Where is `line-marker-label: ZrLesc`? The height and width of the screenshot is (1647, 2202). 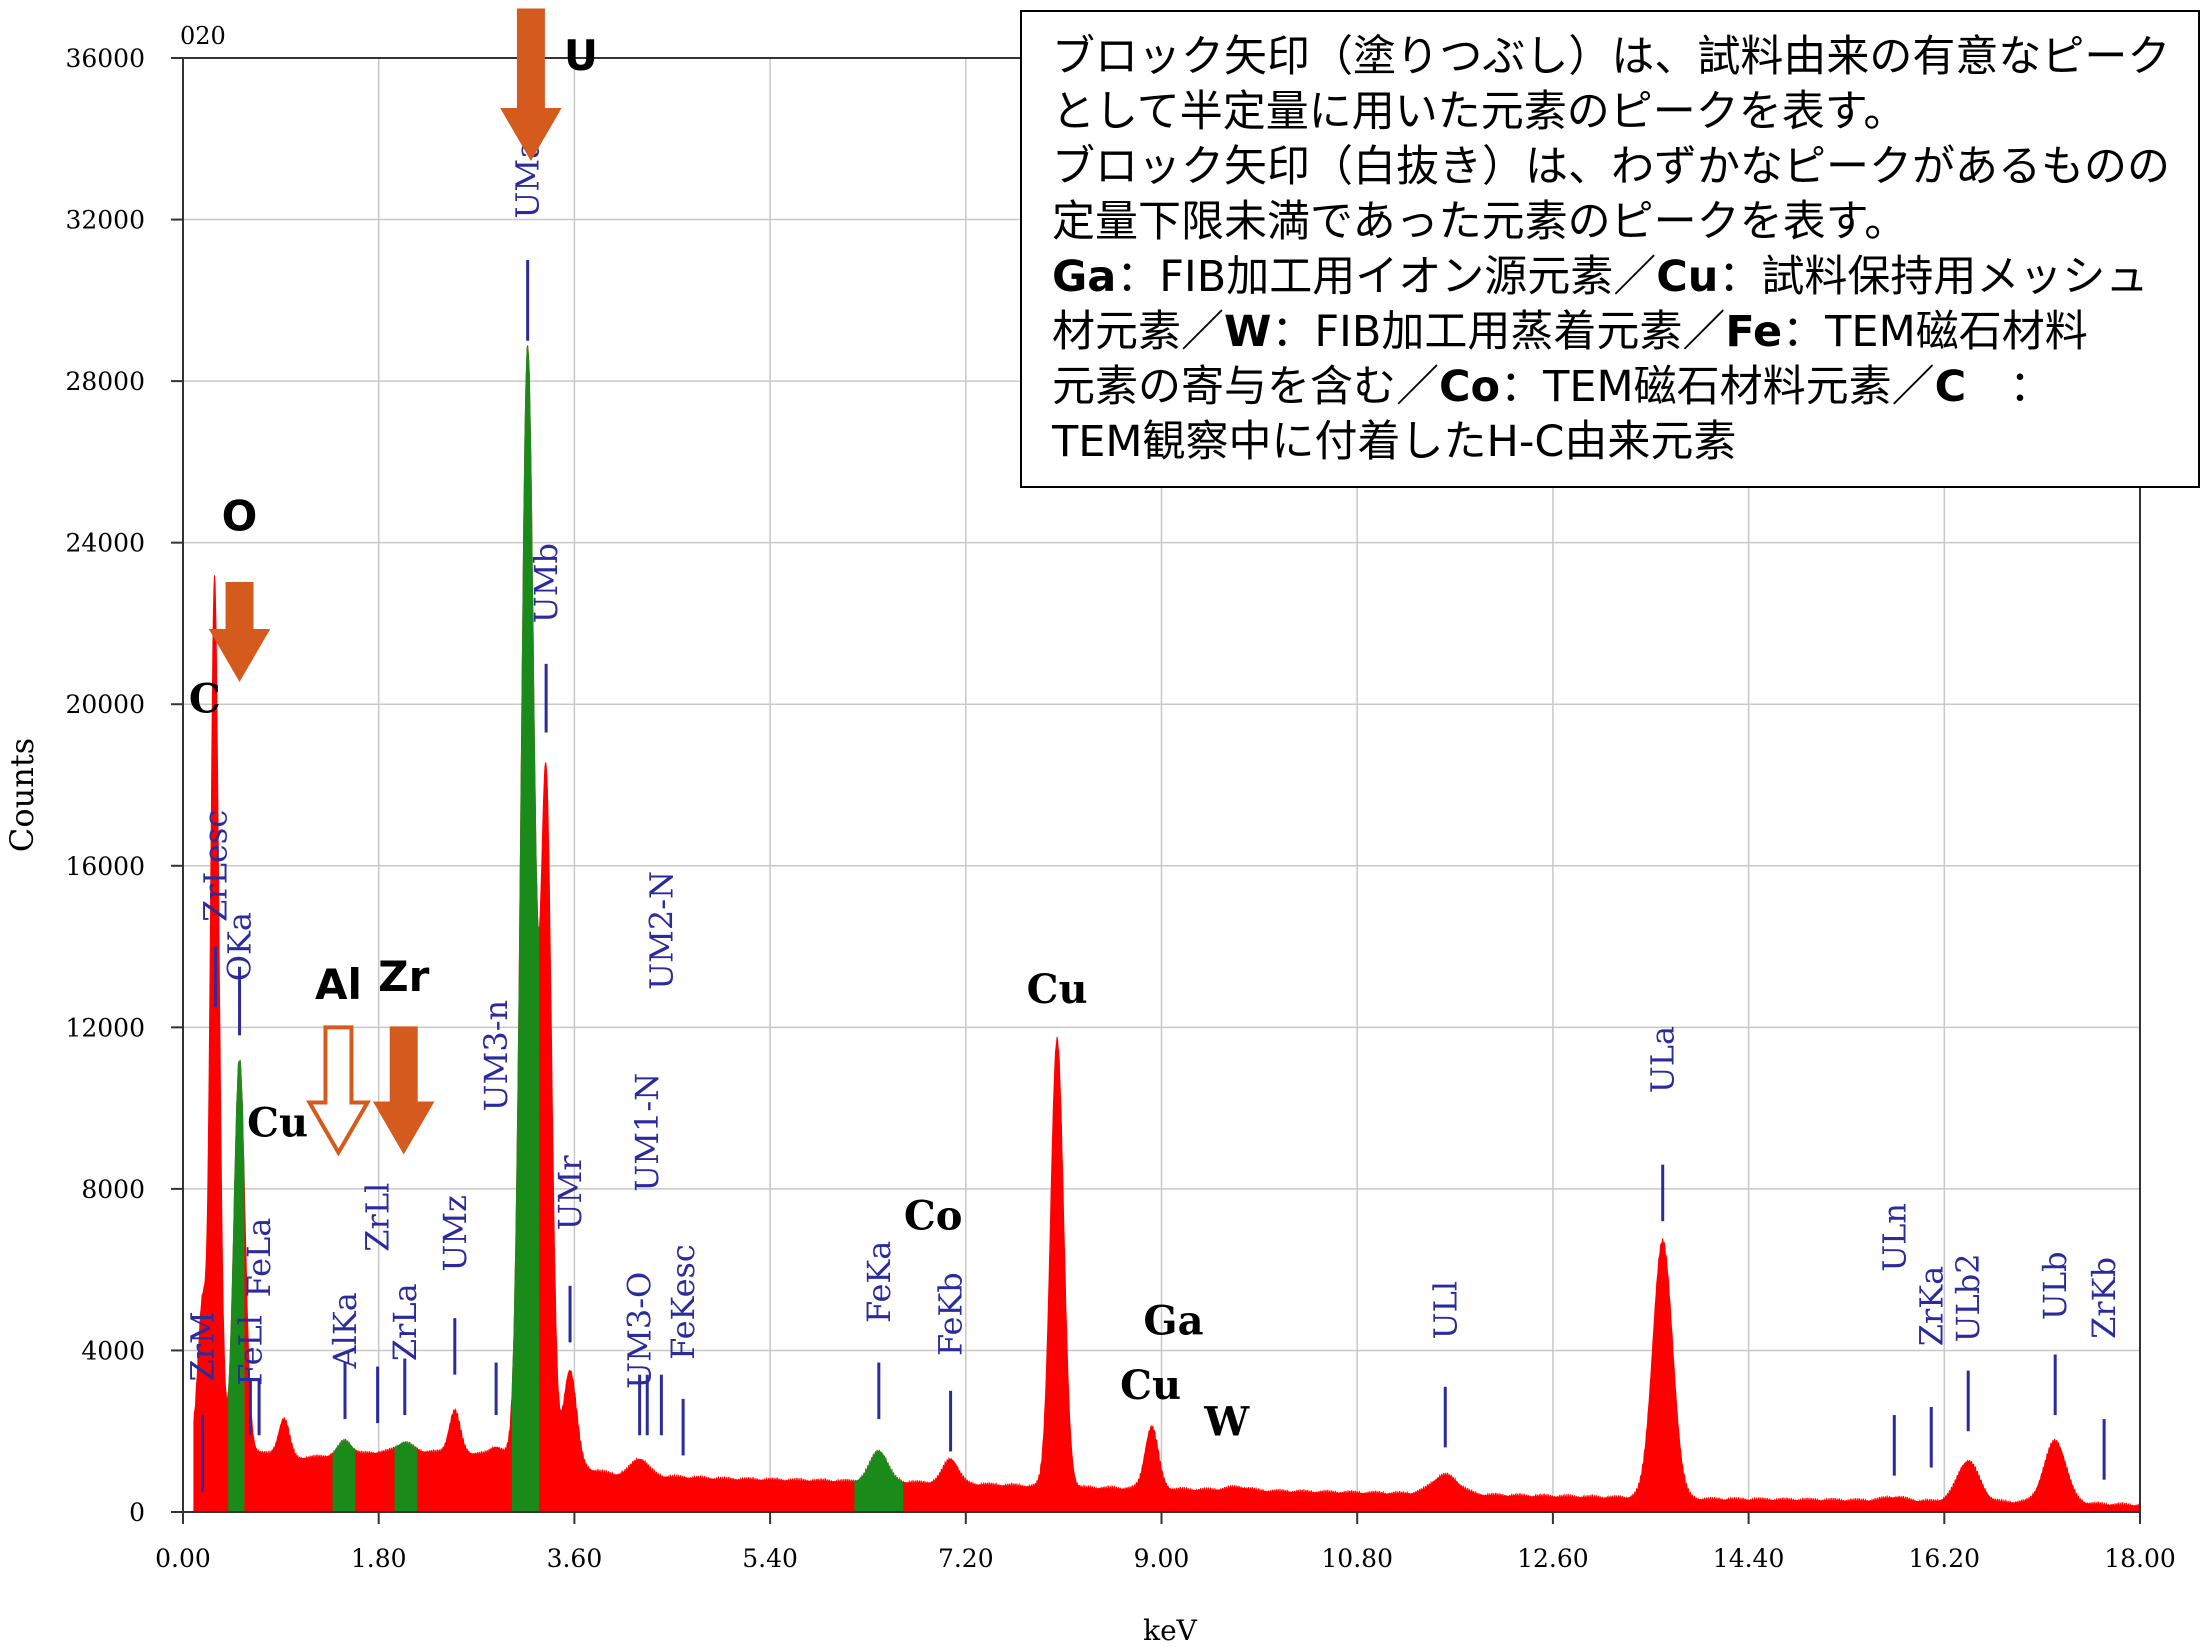
line-marker-label: ZrLesc is located at coordinates (216, 866).